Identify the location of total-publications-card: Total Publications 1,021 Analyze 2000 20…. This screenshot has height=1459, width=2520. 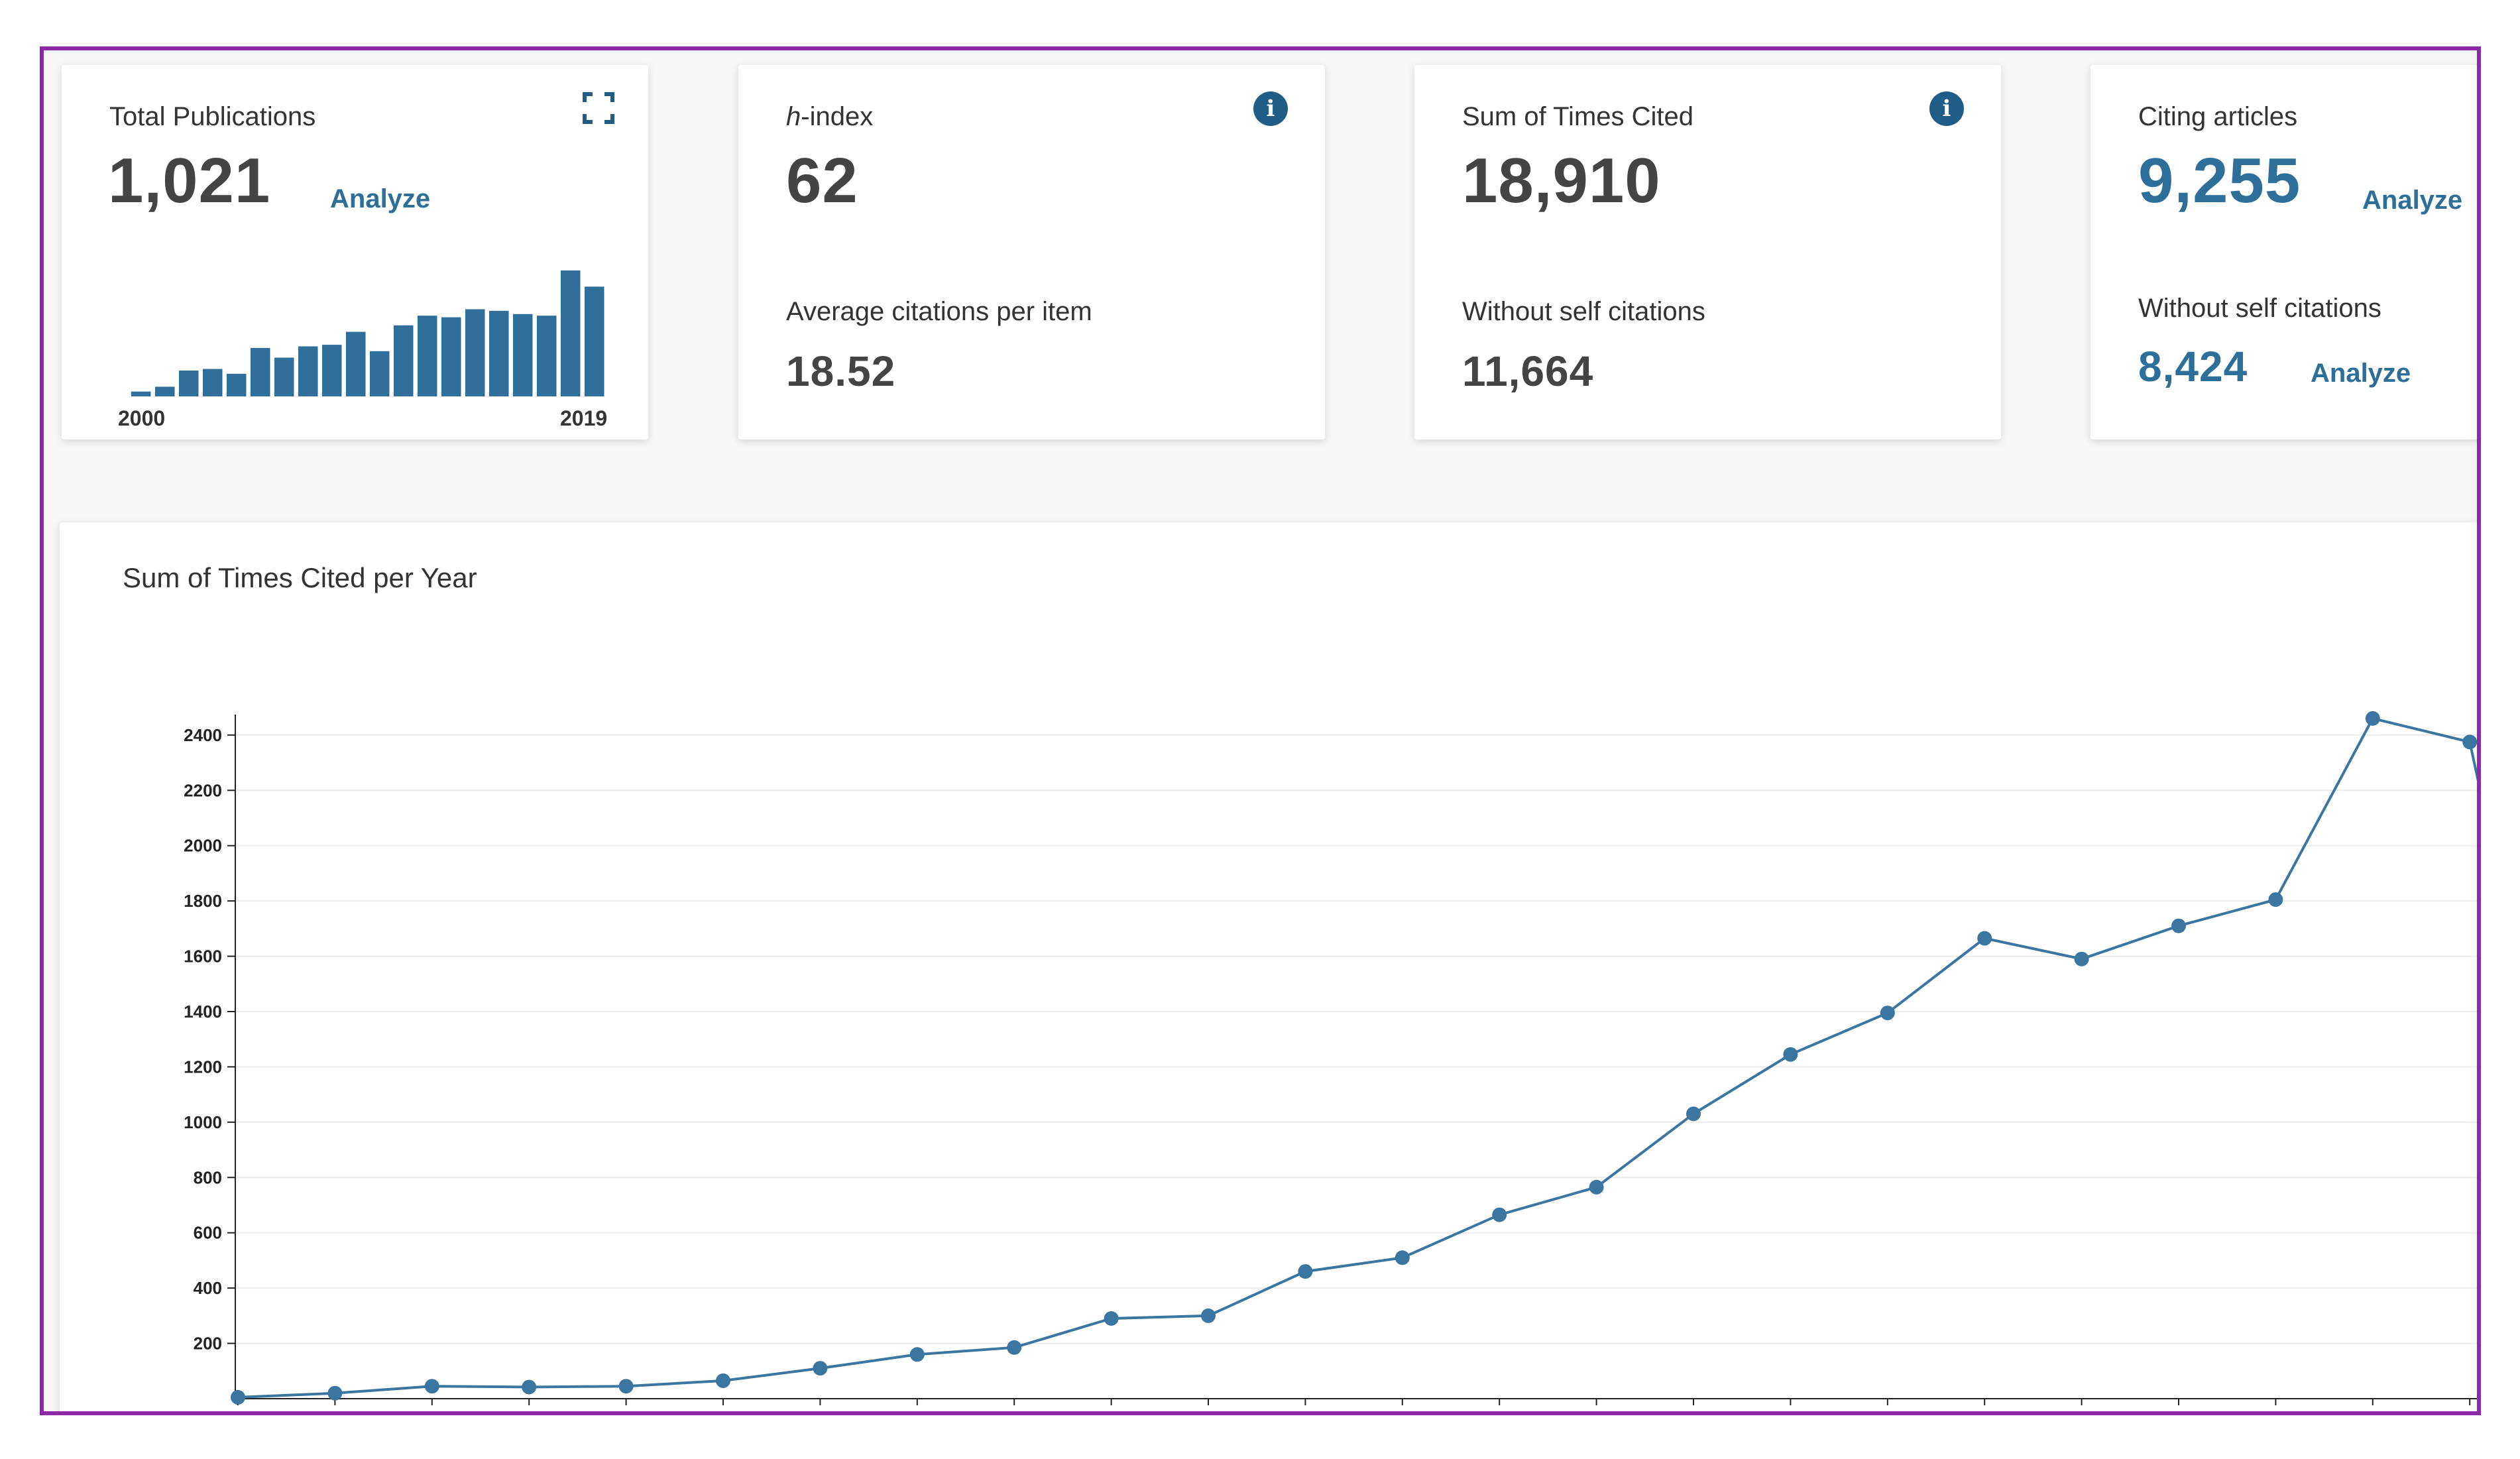
(355, 252).